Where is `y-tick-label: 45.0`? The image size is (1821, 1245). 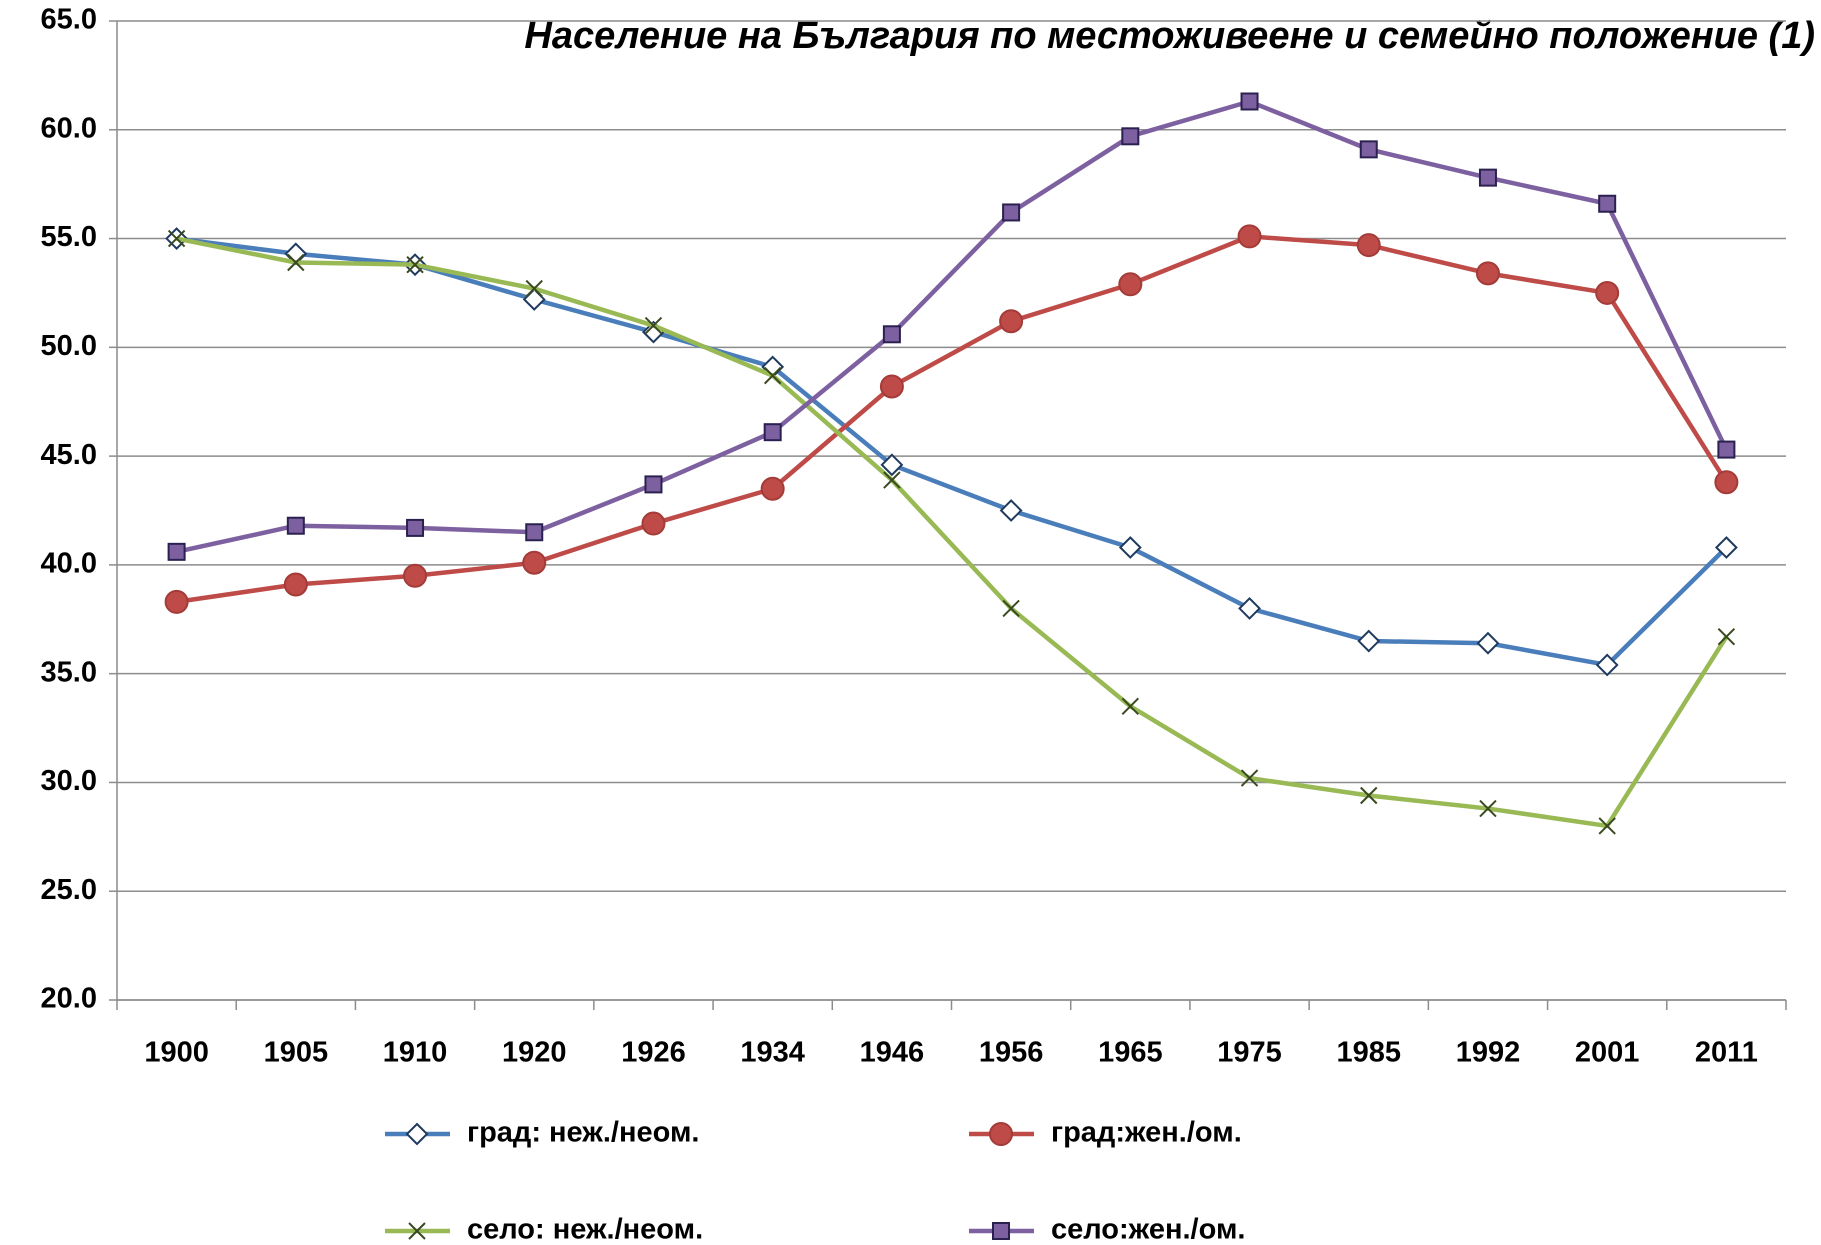 y-tick-label: 45.0 is located at coordinates (69, 455).